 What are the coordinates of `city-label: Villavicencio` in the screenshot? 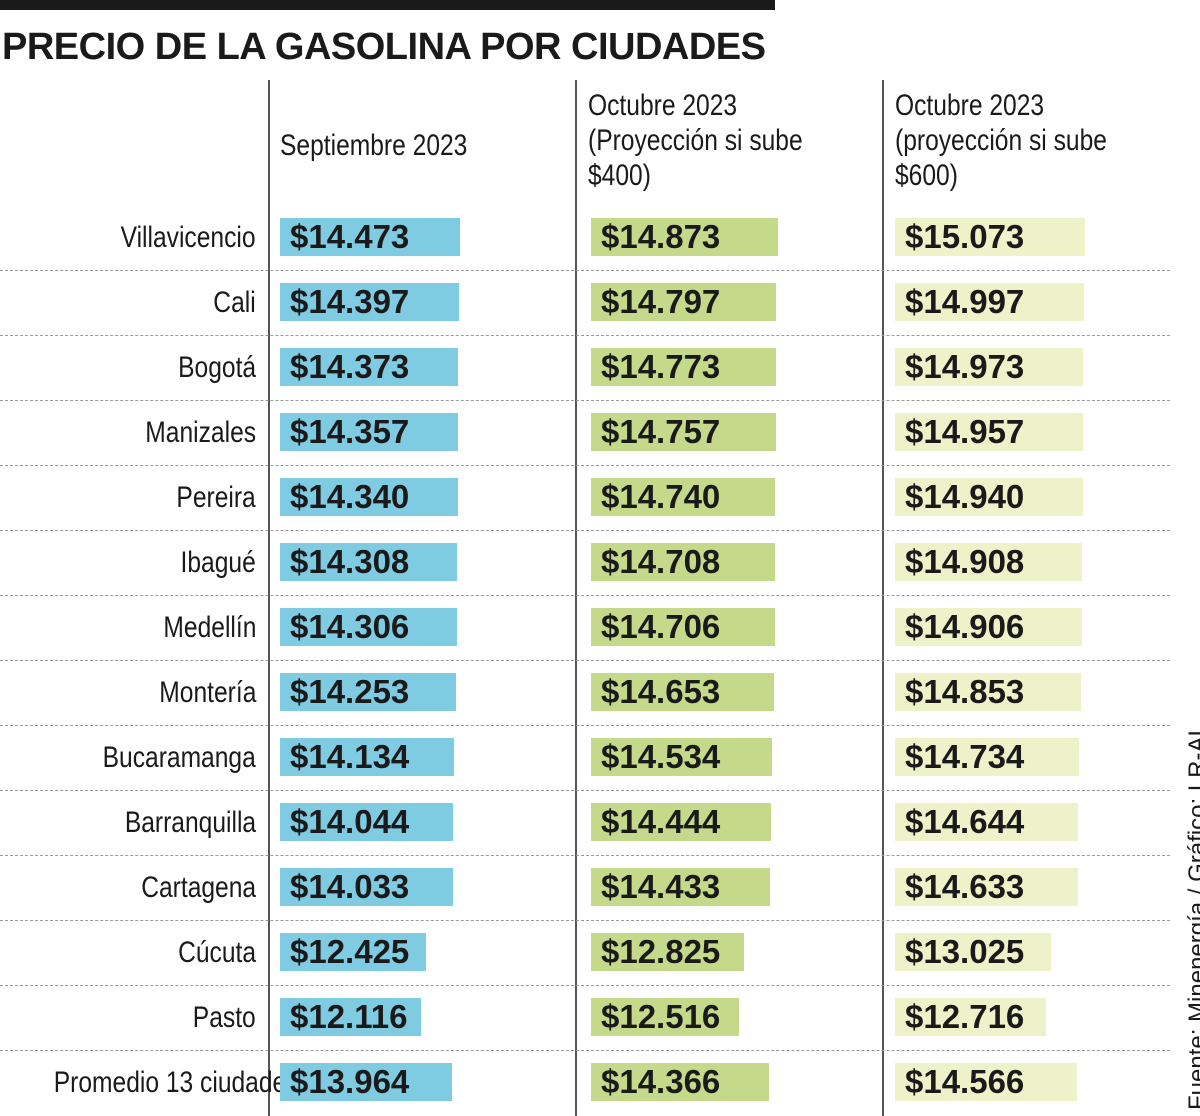 It's located at (188, 237).